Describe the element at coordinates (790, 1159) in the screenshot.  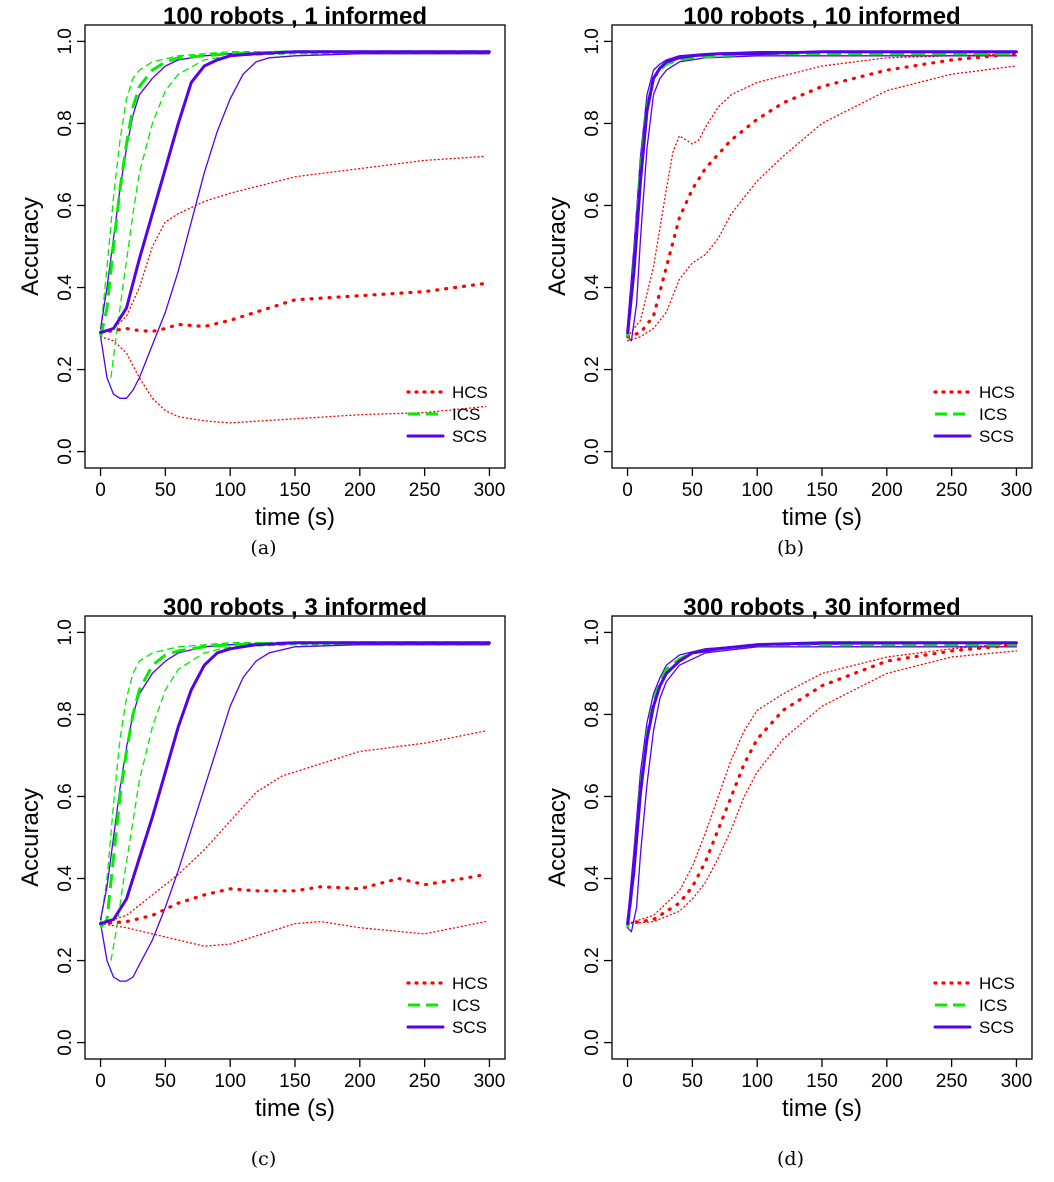
I see `caption-d: (d)` at that location.